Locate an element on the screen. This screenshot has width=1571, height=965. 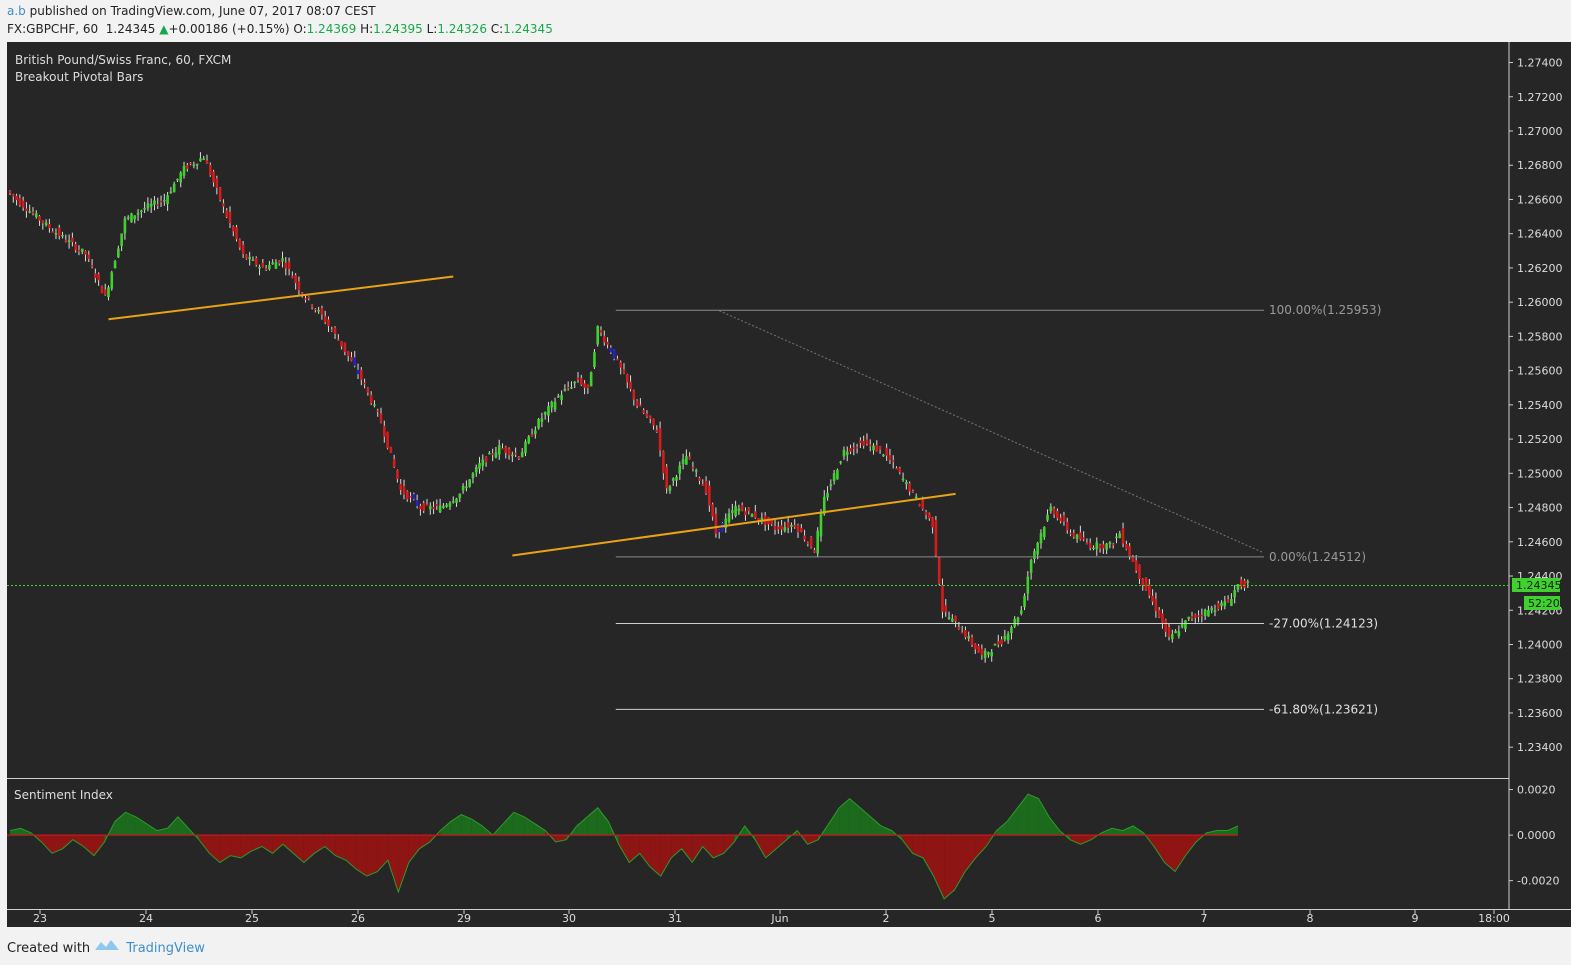
author-link: a.b is located at coordinates (16, 11).